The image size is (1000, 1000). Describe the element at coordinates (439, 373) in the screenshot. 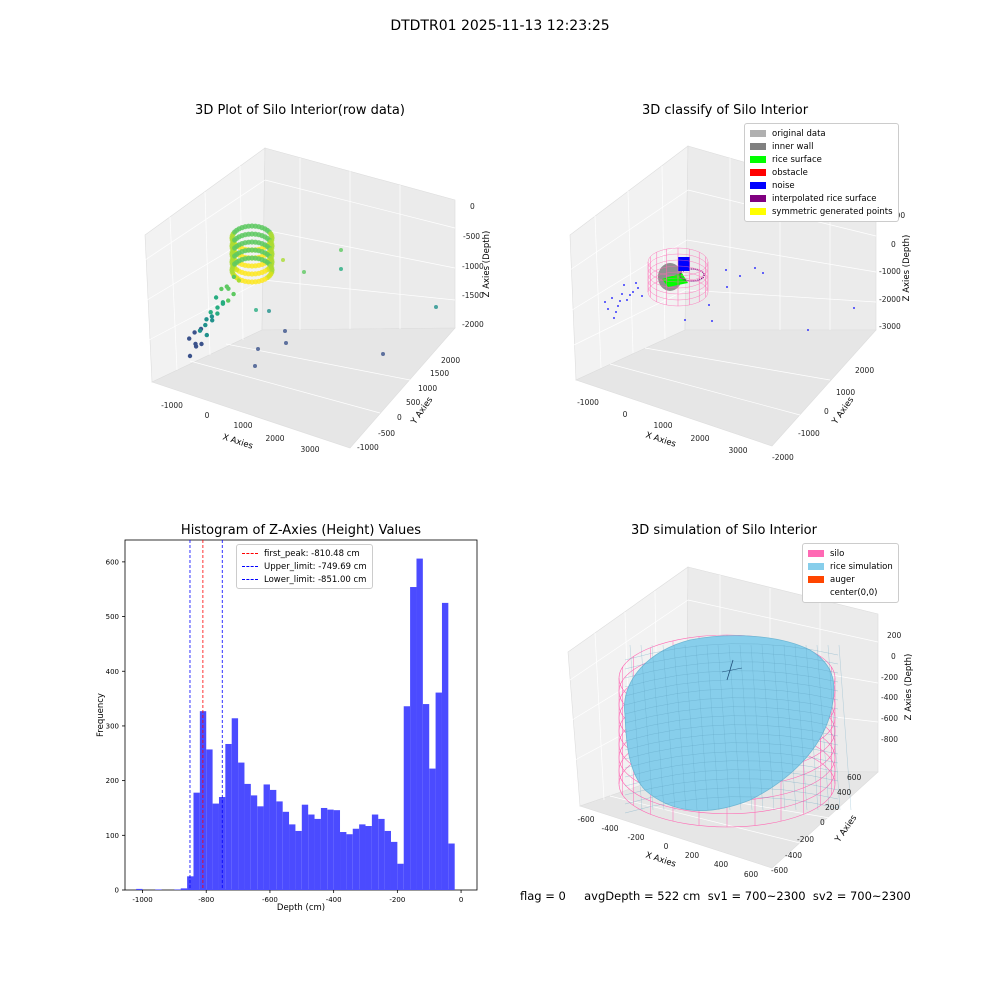

I see `plot1-ytick: 1500` at that location.